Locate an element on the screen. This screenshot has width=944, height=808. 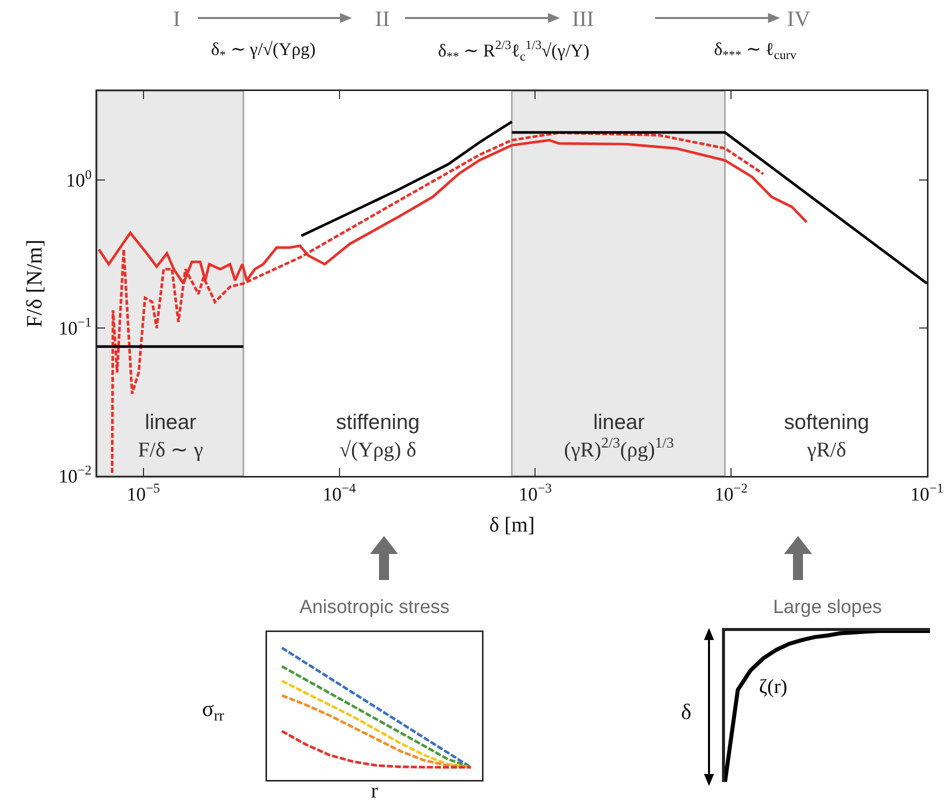
chart-title: Large slopes is located at coordinates (827, 607).